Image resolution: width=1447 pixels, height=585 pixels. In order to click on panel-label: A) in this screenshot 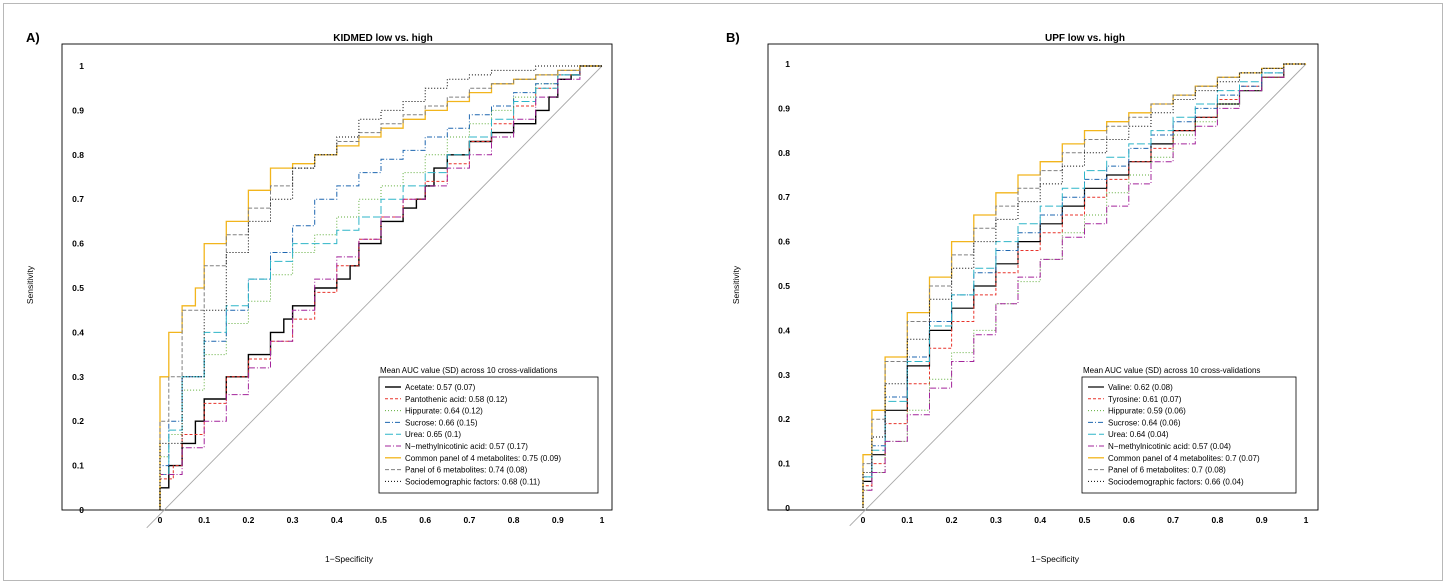, I will do `click(33, 37)`.